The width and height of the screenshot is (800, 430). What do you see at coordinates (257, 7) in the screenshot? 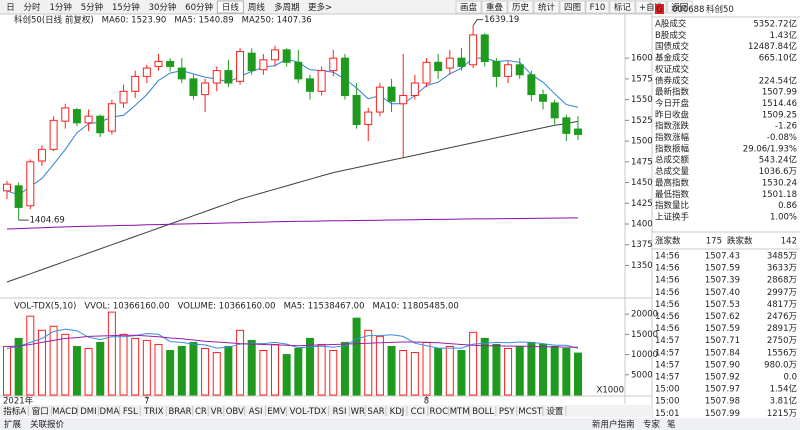
I see `period-button: 周线` at bounding box center [257, 7].